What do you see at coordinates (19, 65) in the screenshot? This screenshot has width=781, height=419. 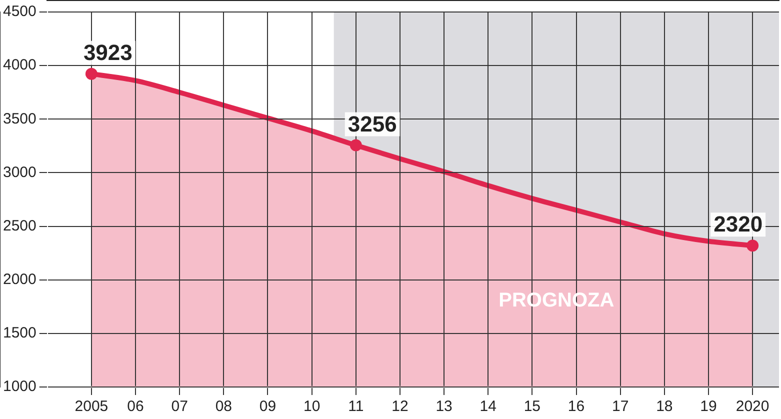 I see `y-tick-label: 4000` at bounding box center [19, 65].